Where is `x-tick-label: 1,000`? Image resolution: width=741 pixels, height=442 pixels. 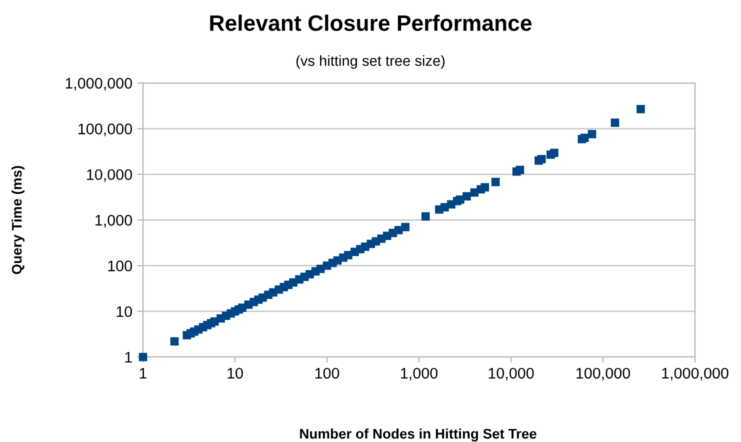
x-tick-label: 1,000 is located at coordinates (419, 374).